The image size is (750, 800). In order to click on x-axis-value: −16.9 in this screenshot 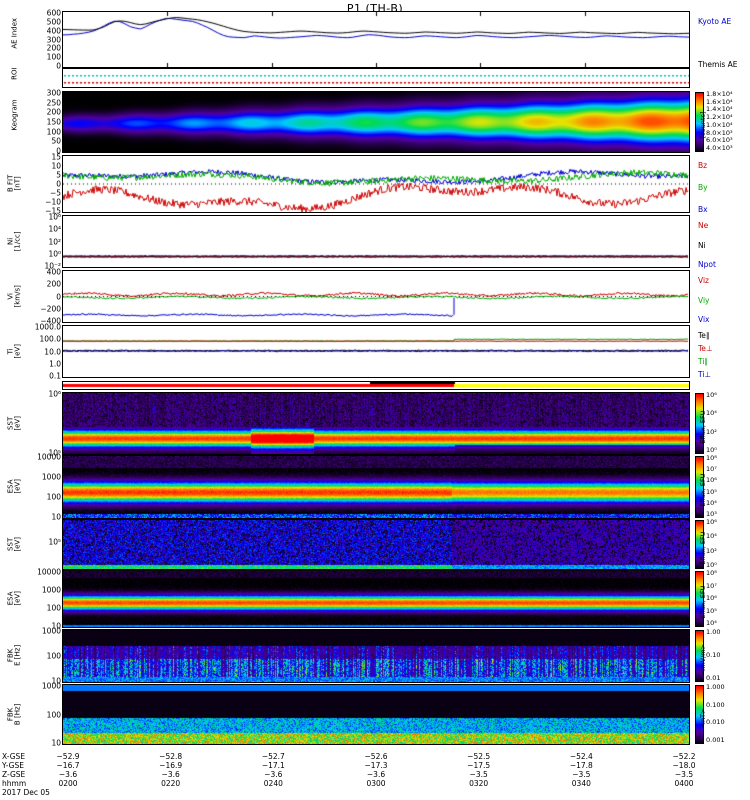, I will do `click(171, 765)`.